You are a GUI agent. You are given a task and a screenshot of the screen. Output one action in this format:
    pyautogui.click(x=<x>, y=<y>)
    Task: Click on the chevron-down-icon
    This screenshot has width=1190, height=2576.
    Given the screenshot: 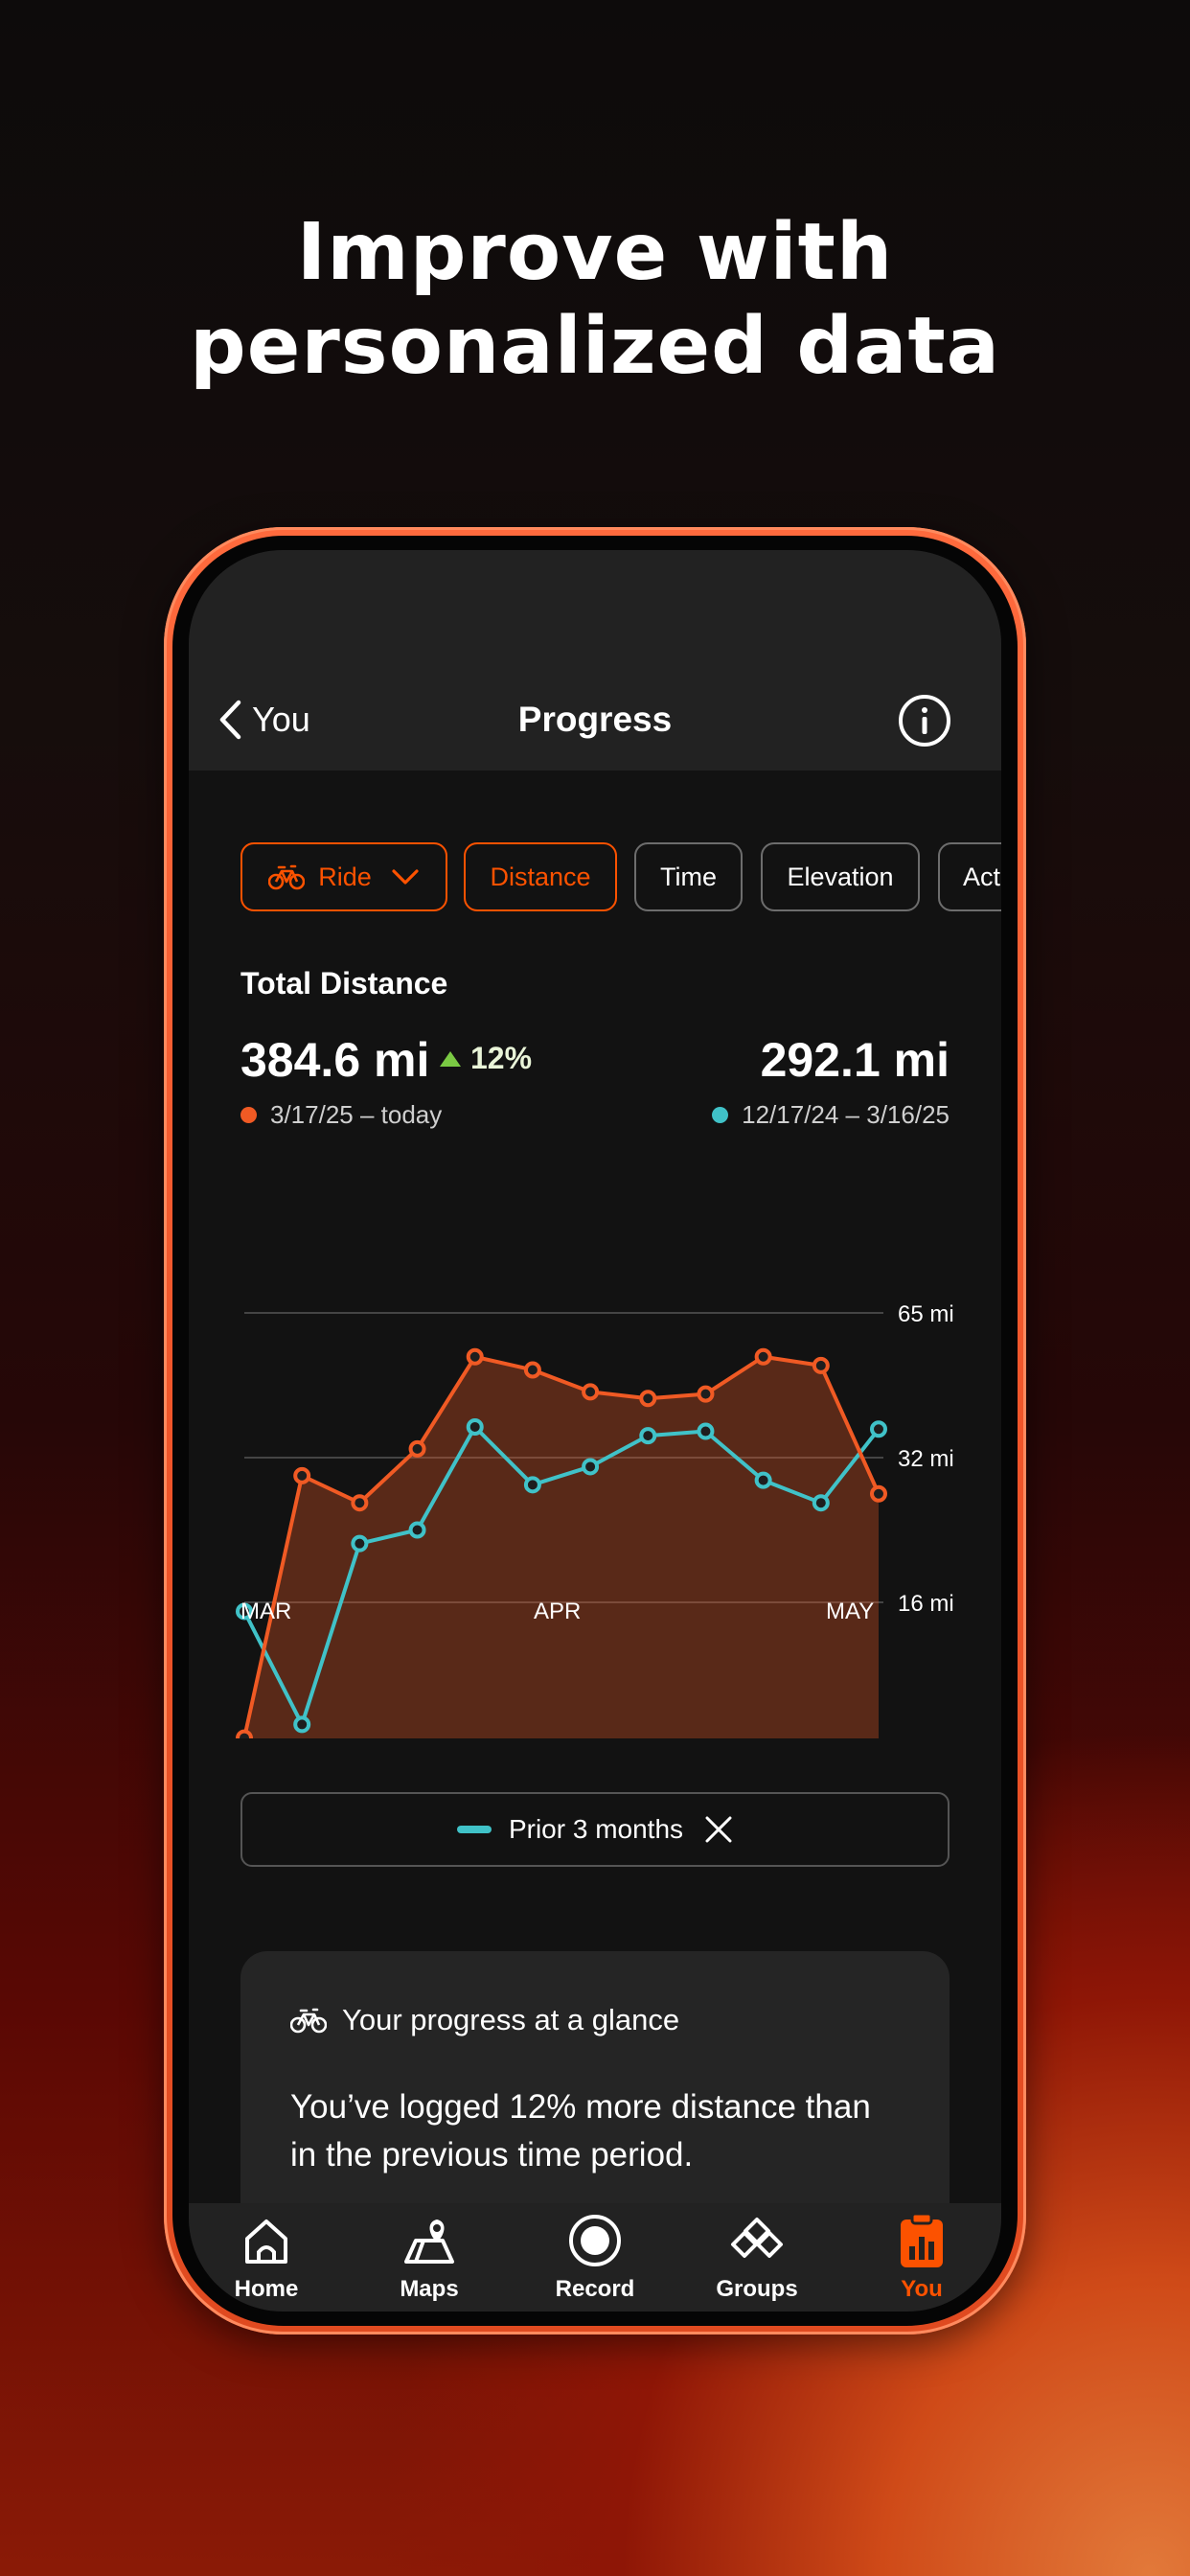 What is the action you would take?
    pyautogui.click(x=405, y=877)
    